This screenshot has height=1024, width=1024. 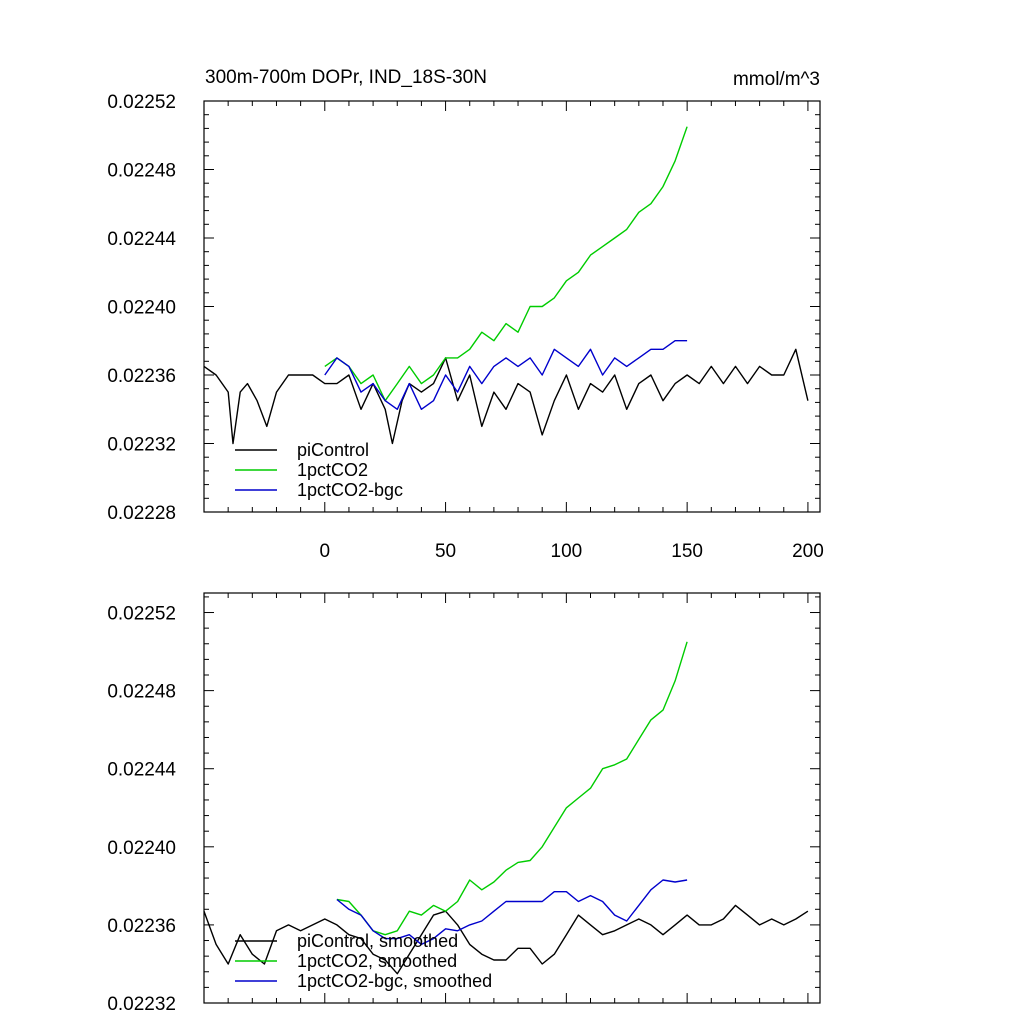 I want to click on chart-title: 300m-700m DOPr, IND_18S-30N, so click(x=346, y=77).